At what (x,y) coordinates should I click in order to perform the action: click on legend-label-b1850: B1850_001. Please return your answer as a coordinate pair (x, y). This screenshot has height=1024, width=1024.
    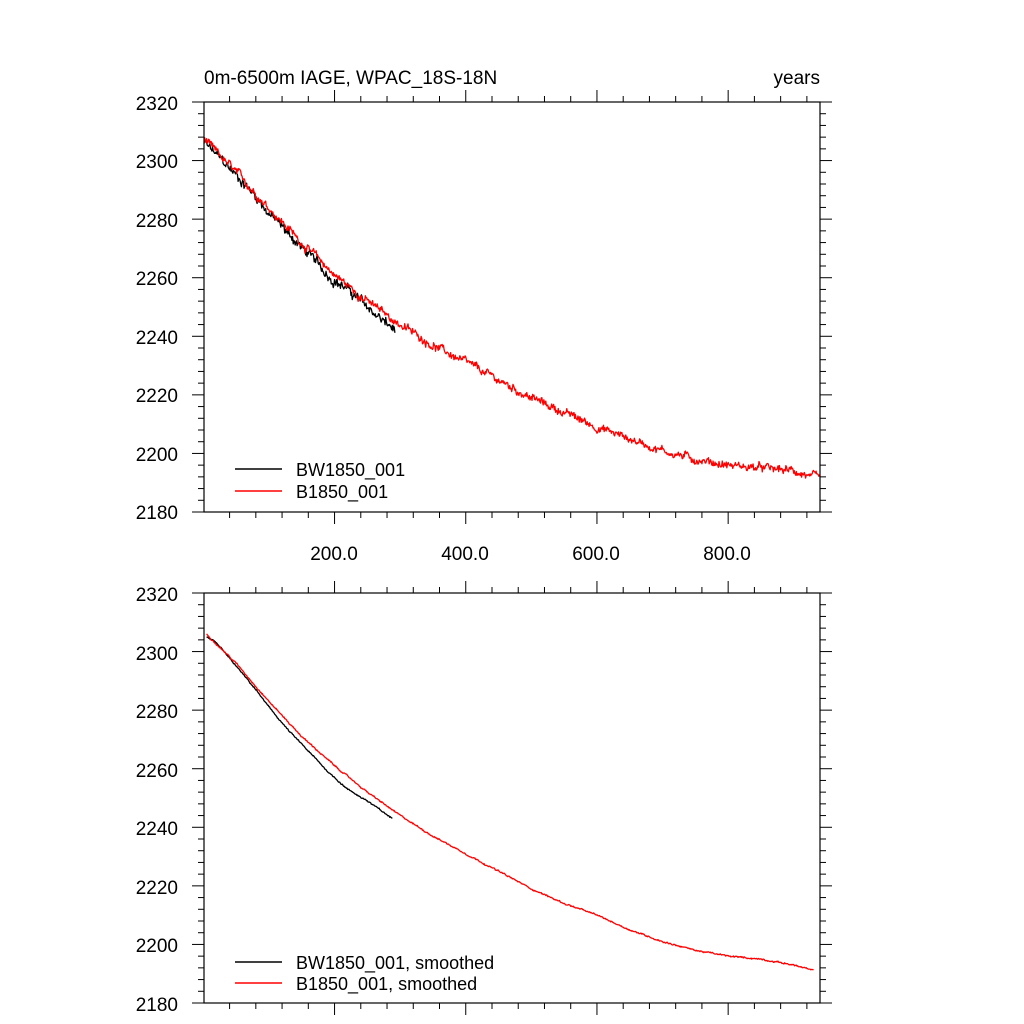
    Looking at the image, I should click on (342, 492).